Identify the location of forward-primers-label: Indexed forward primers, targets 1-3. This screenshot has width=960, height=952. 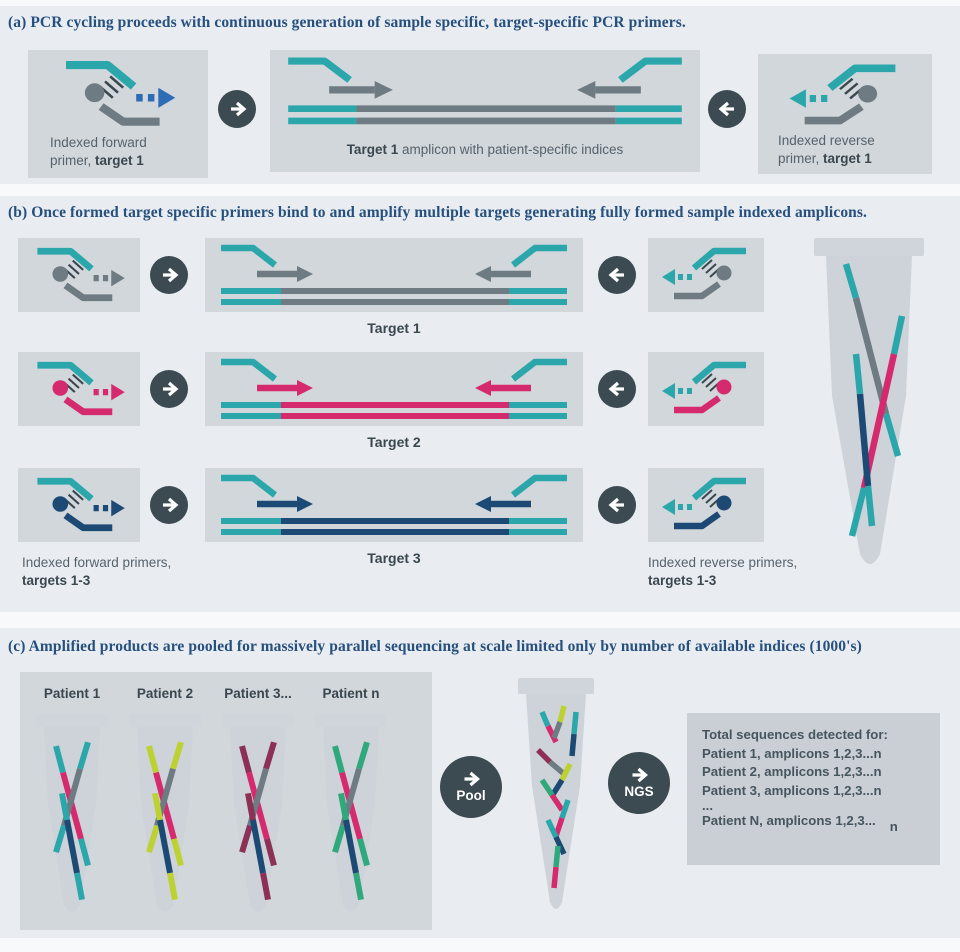
(97, 571).